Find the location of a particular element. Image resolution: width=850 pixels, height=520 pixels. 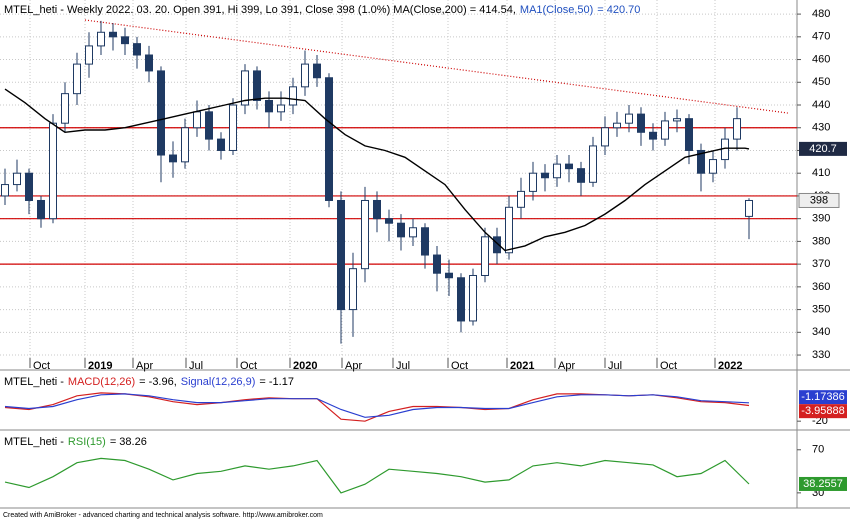

legend-value: = -3.96, is located at coordinates (158, 382).